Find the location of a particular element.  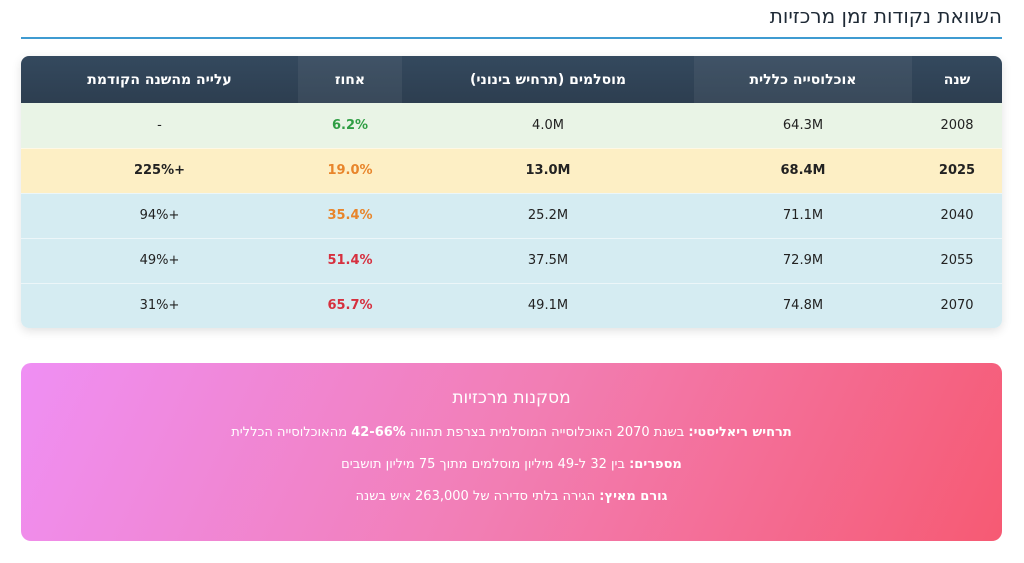

title-divider is located at coordinates (511, 38).